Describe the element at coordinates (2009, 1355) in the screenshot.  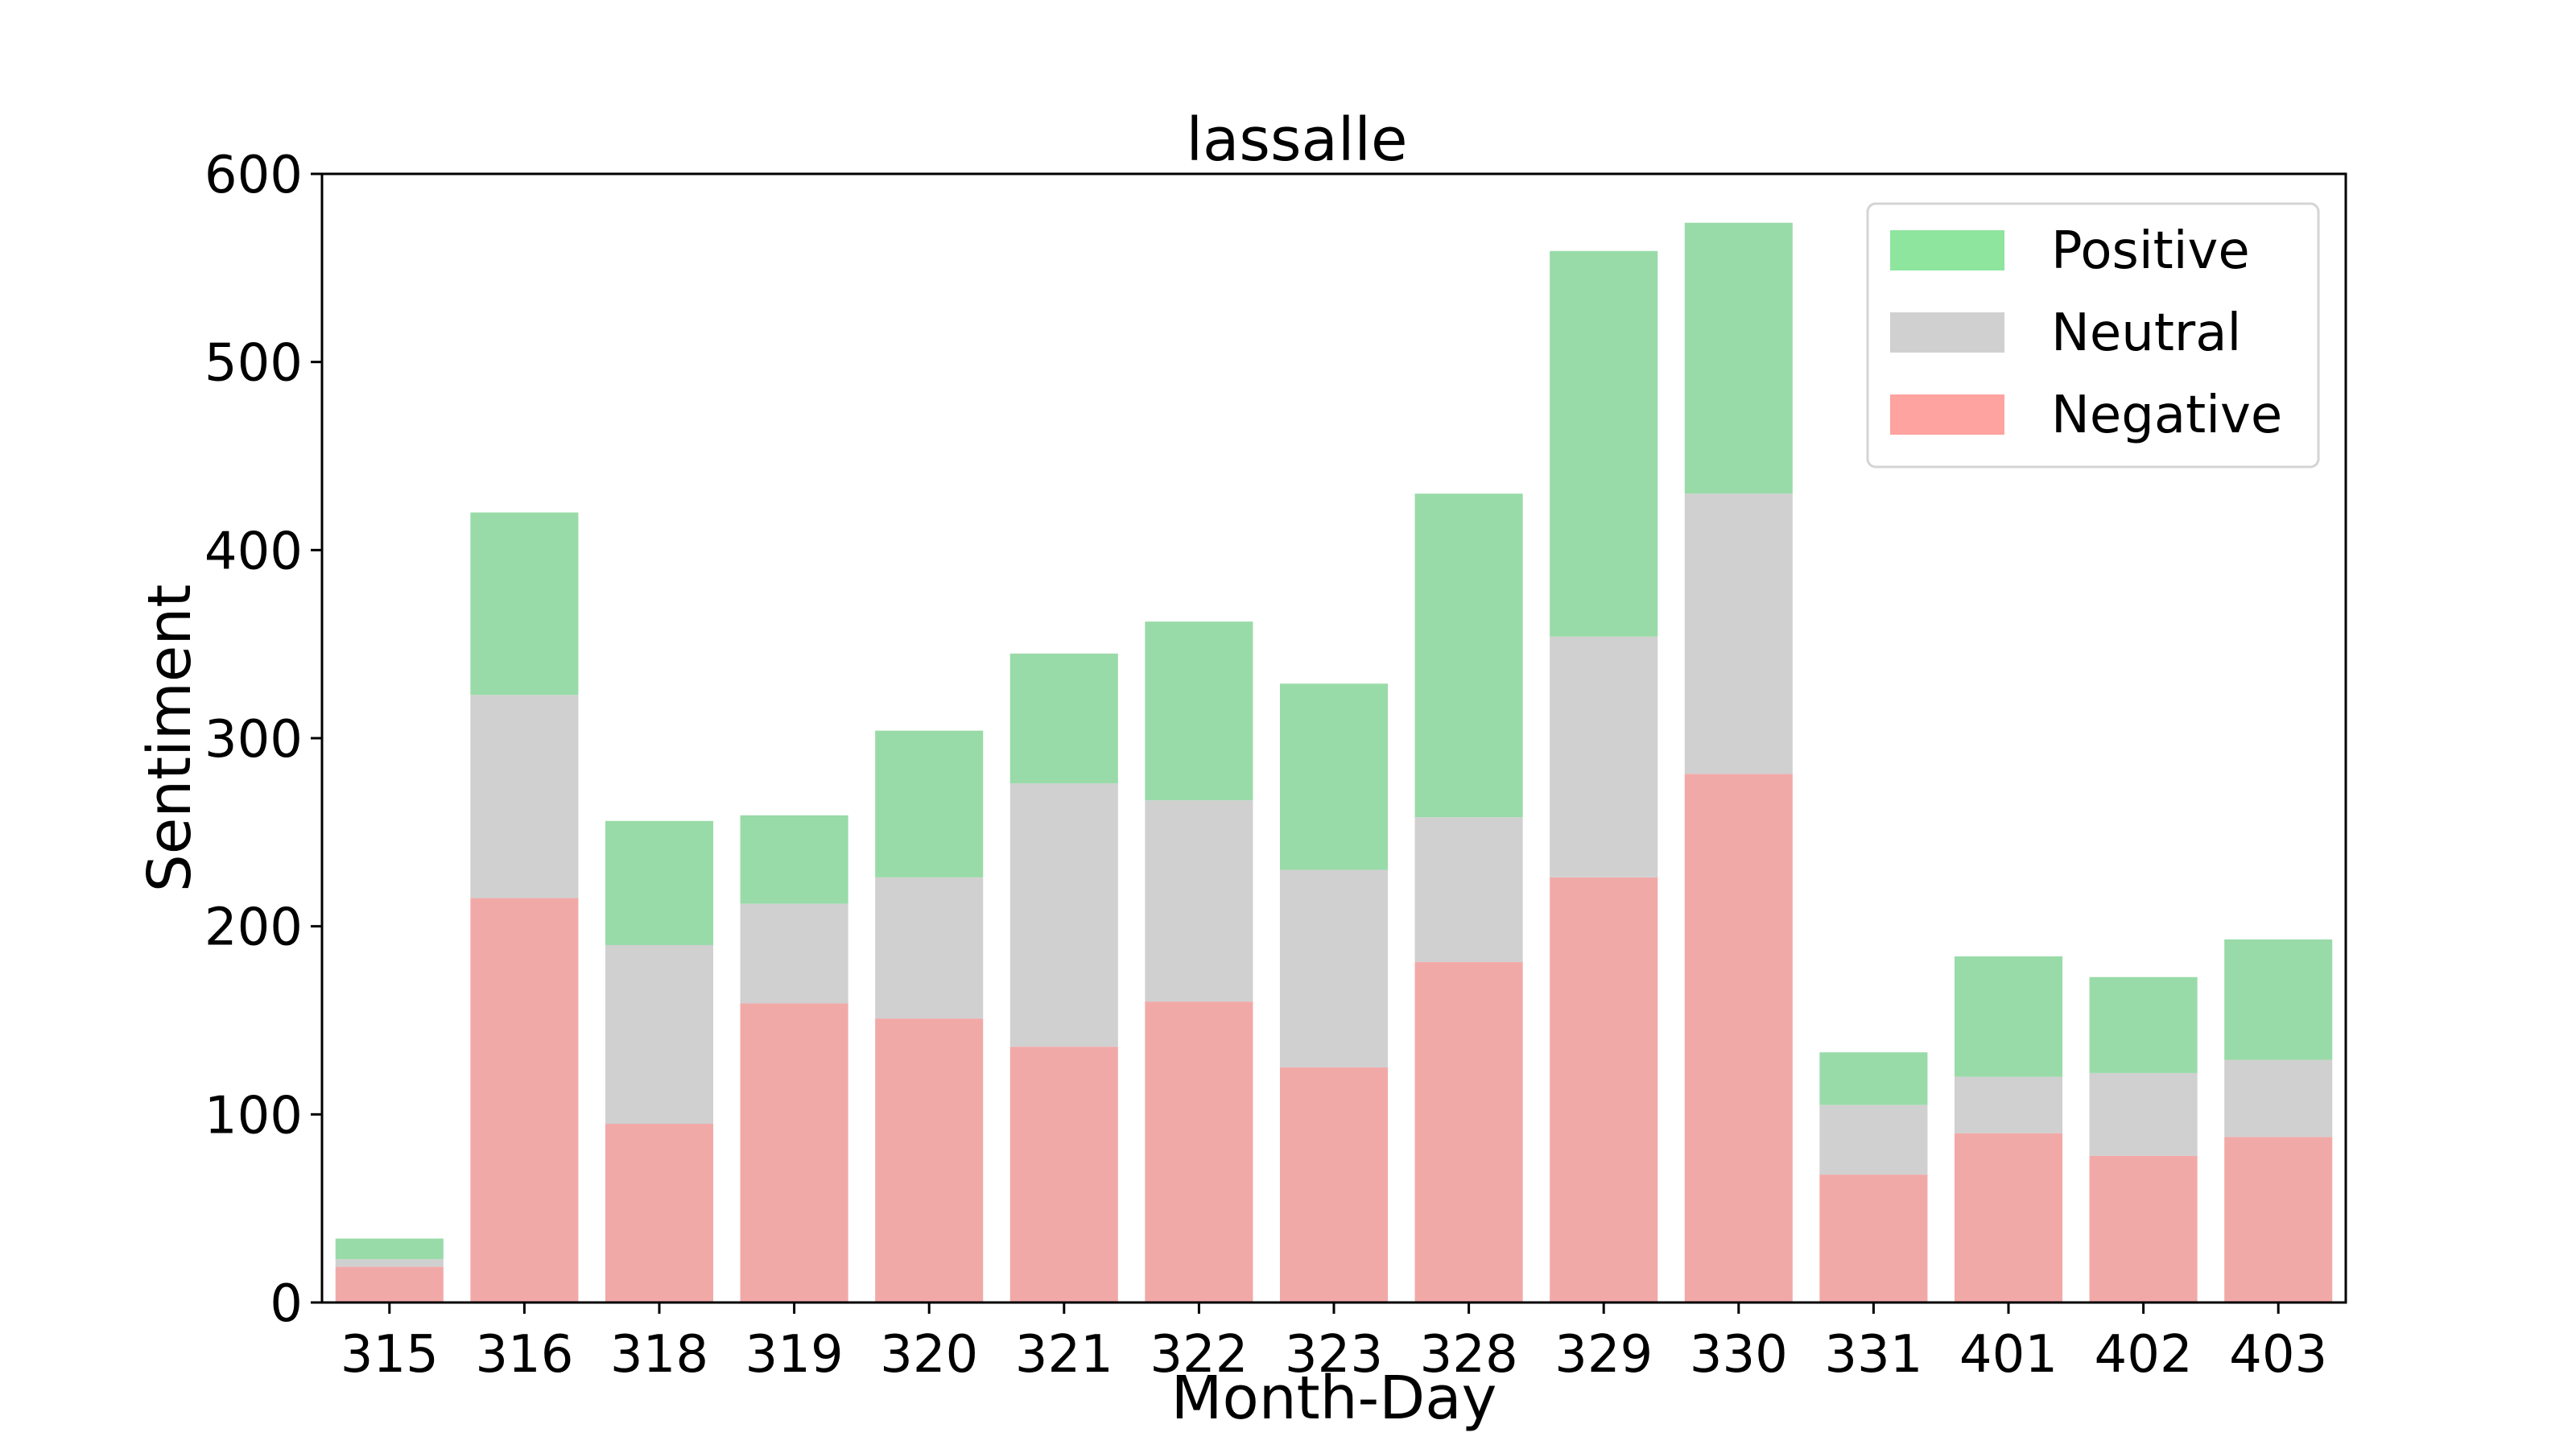
I see `x-tick-label: 401` at that location.